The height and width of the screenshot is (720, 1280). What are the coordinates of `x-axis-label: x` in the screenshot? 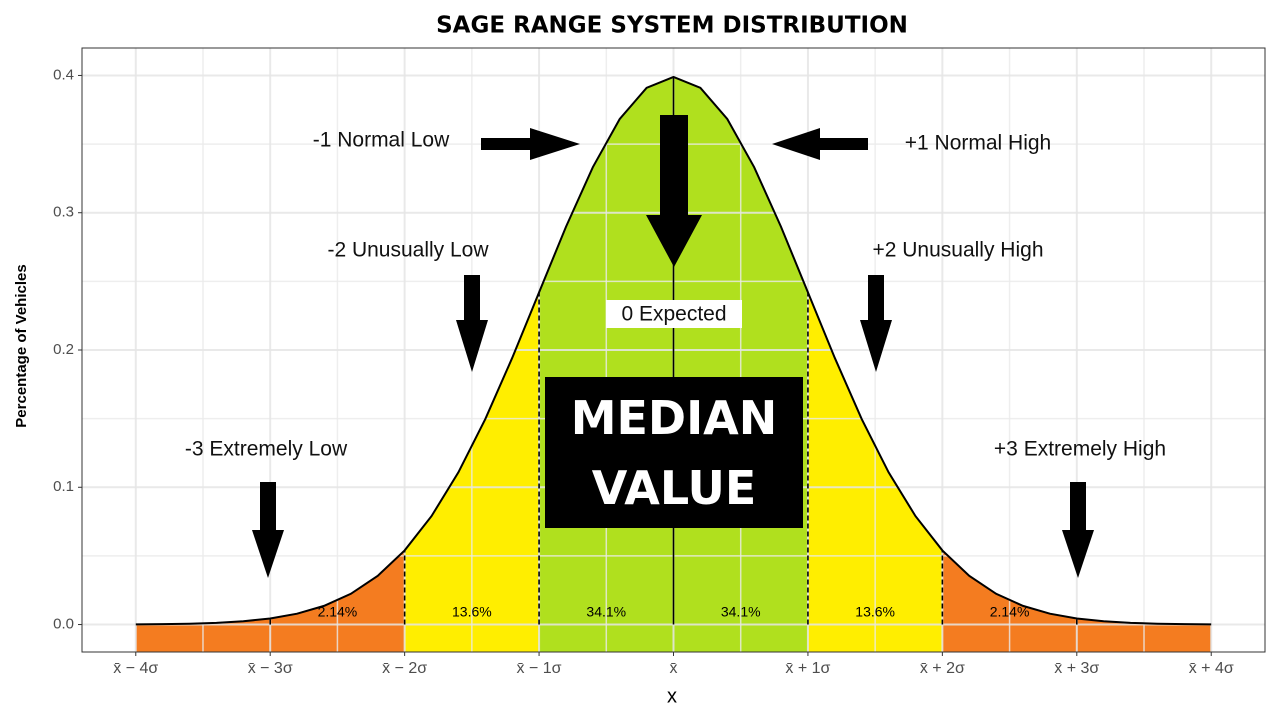 It's located at (672, 696).